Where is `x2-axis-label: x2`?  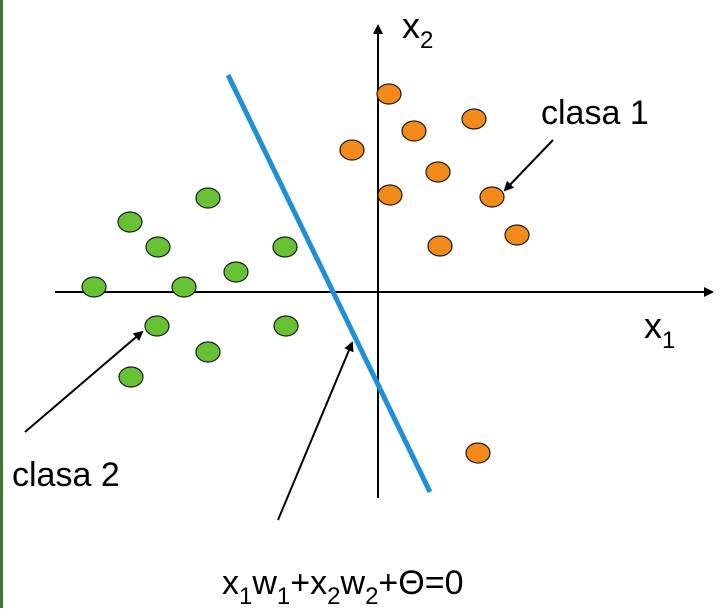 x2-axis-label: x2 is located at coordinates (418, 29).